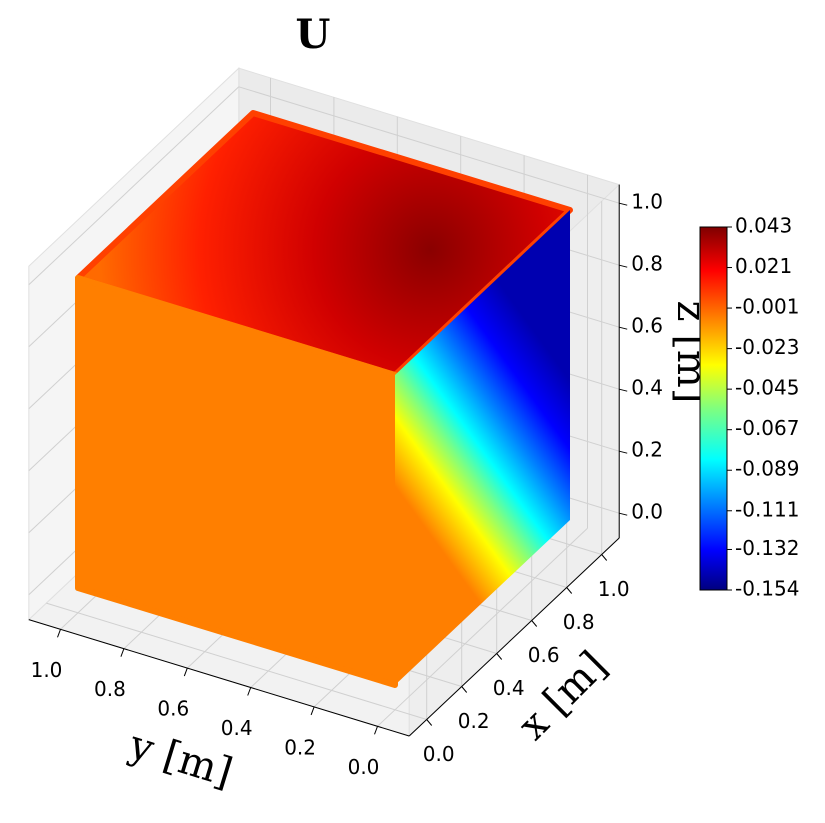 The height and width of the screenshot is (823, 825). What do you see at coordinates (647, 512) in the screenshot?
I see `z-tick-label: 0.0` at bounding box center [647, 512].